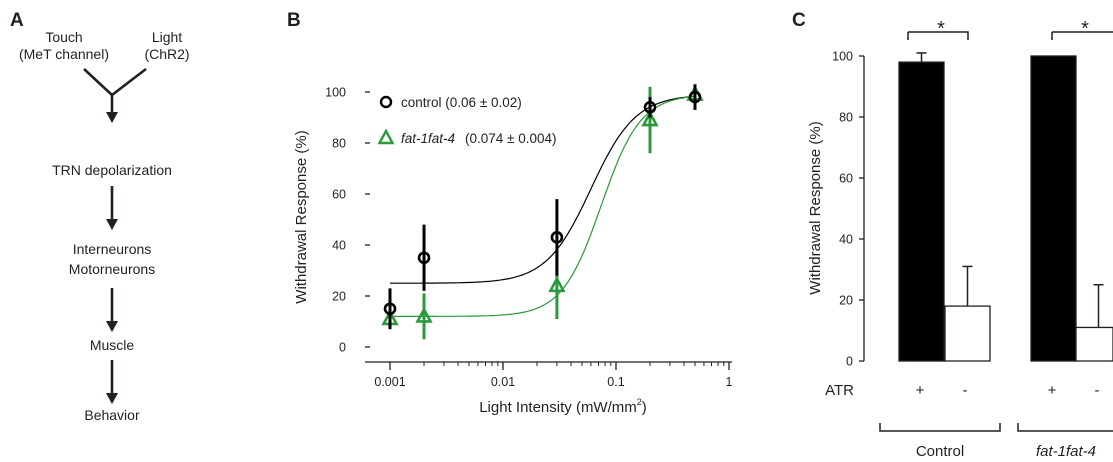  Describe the element at coordinates (1085, 29) in the screenshot. I see `significance-star-fat: *` at that location.